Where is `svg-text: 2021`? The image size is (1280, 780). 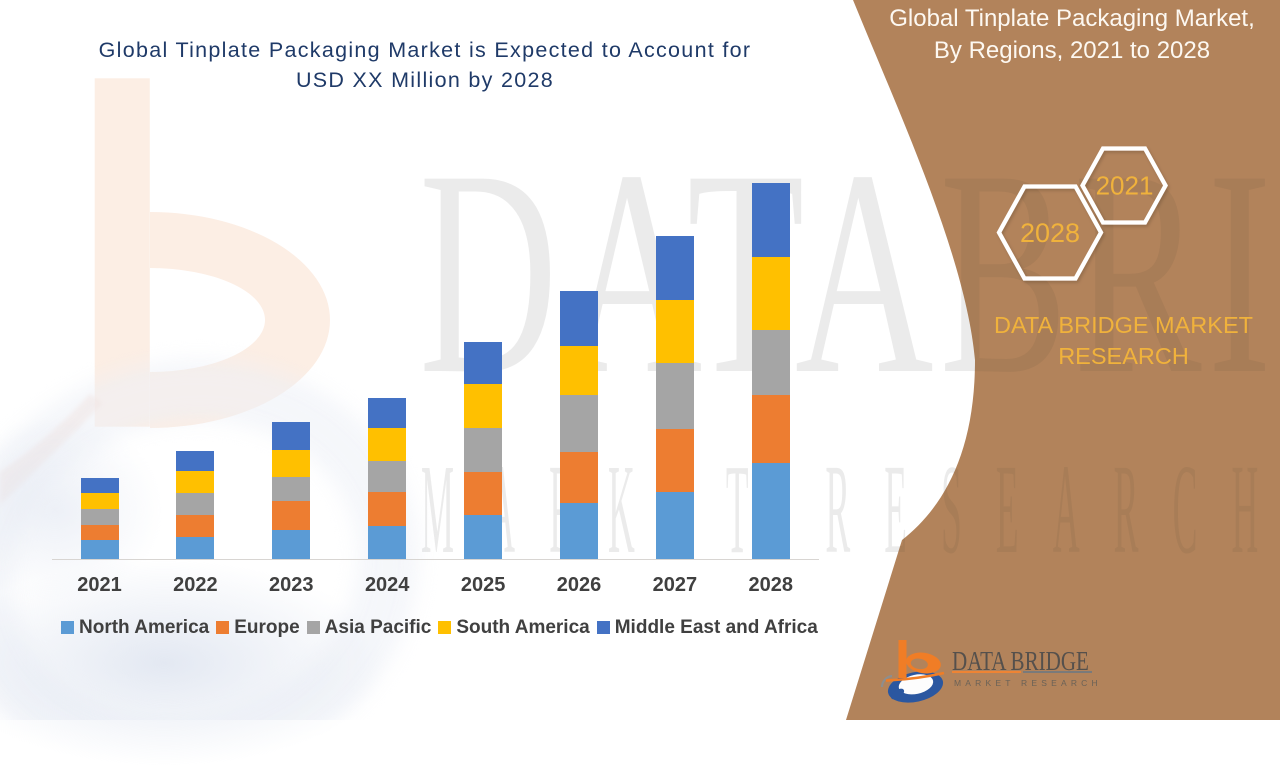 svg-text: 2021 is located at coordinates (1125, 186).